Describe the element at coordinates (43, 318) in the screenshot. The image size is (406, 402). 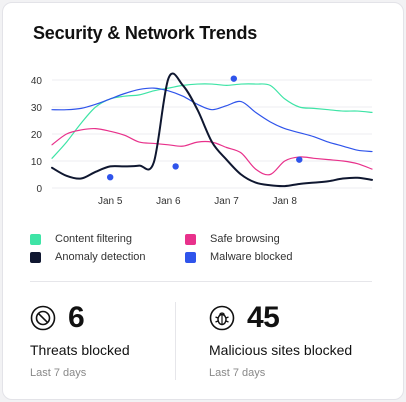
I see `block-icon` at that location.